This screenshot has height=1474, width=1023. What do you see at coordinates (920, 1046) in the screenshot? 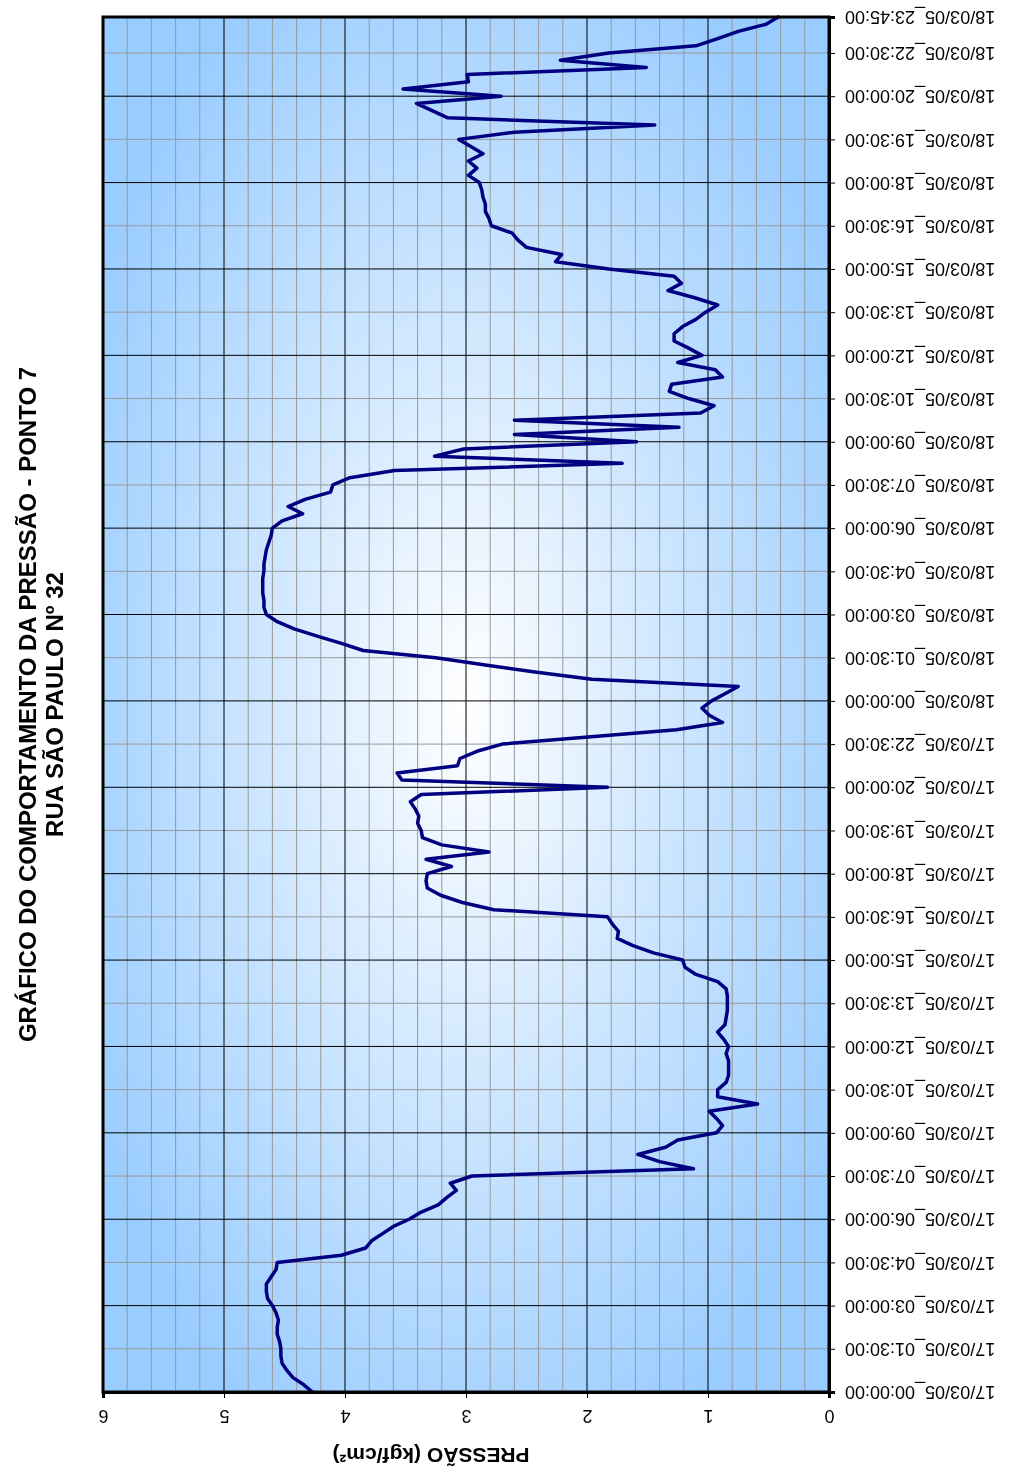
I see `y-tick-label: 17/03/05_12:00:00` at bounding box center [920, 1046].